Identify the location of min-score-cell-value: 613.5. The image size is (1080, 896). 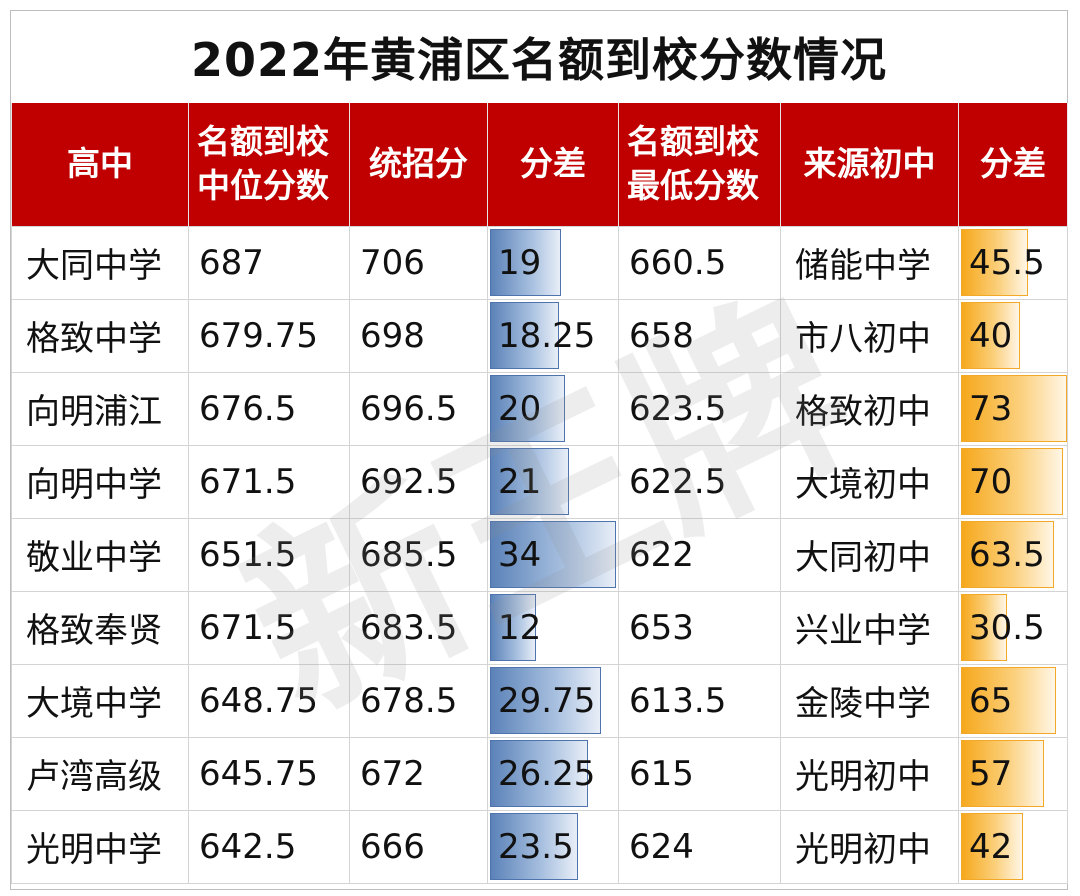
(678, 700).